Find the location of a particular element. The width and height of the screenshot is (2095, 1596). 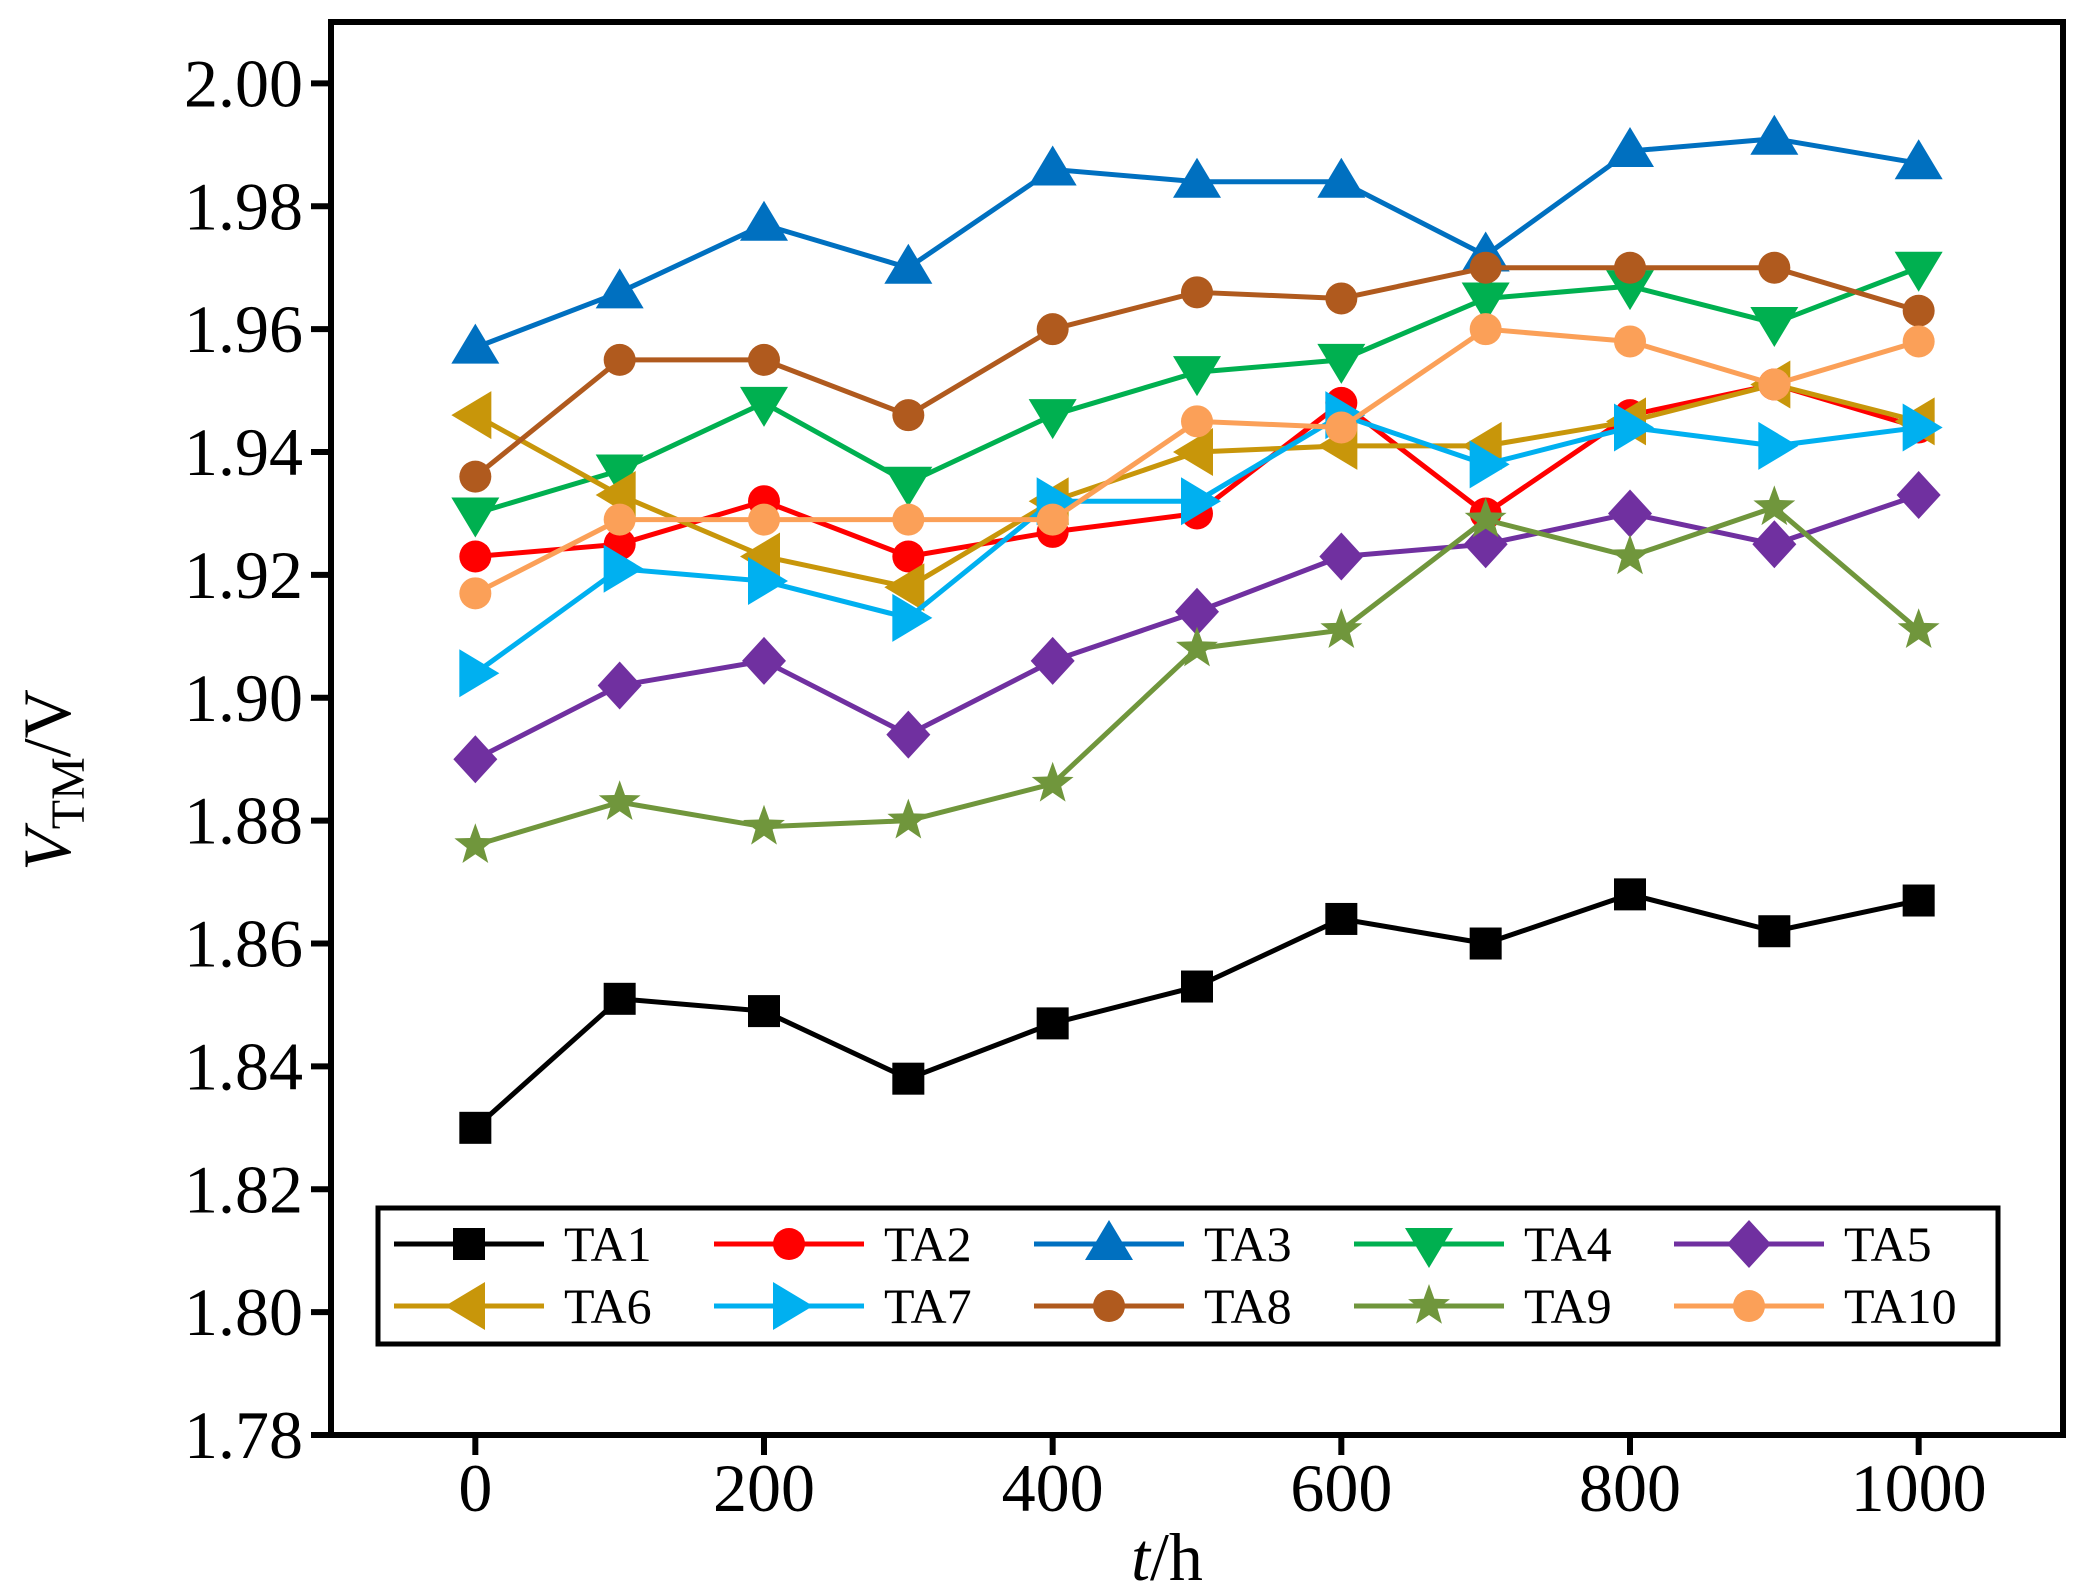

x-tick-label: 400 is located at coordinates (1053, 1488).